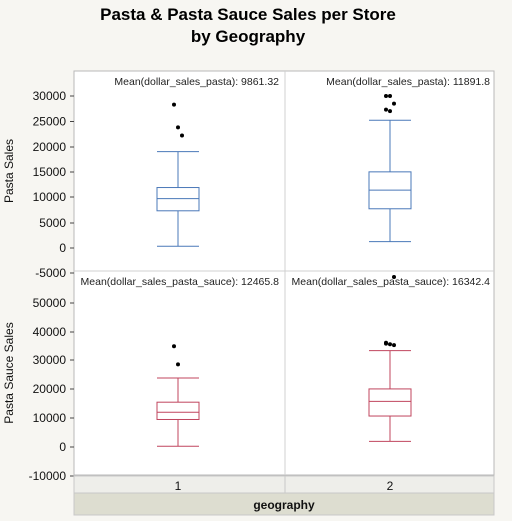 The image size is (512, 521). I want to click on chart-title-line2: by Geography, so click(248, 36).